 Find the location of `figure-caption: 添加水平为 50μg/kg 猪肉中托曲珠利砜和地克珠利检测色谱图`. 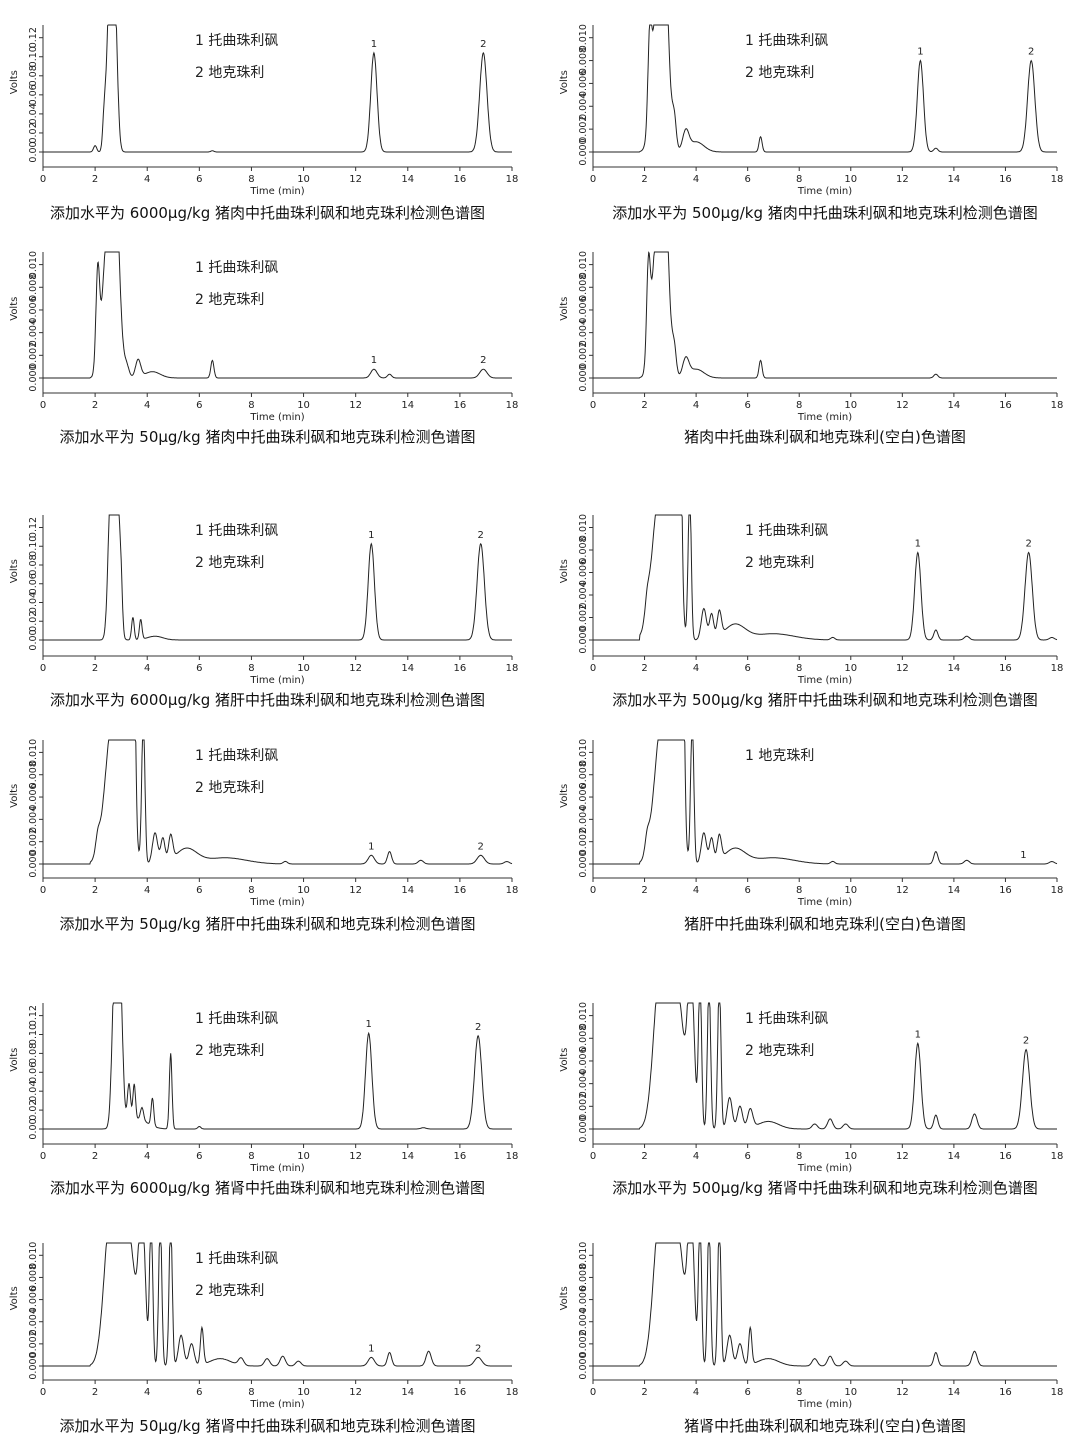

figure-caption: 添加水平为 50μg/kg 猪肉中托曲珠利砜和地克珠利检测色谱图 is located at coordinates (268, 437).